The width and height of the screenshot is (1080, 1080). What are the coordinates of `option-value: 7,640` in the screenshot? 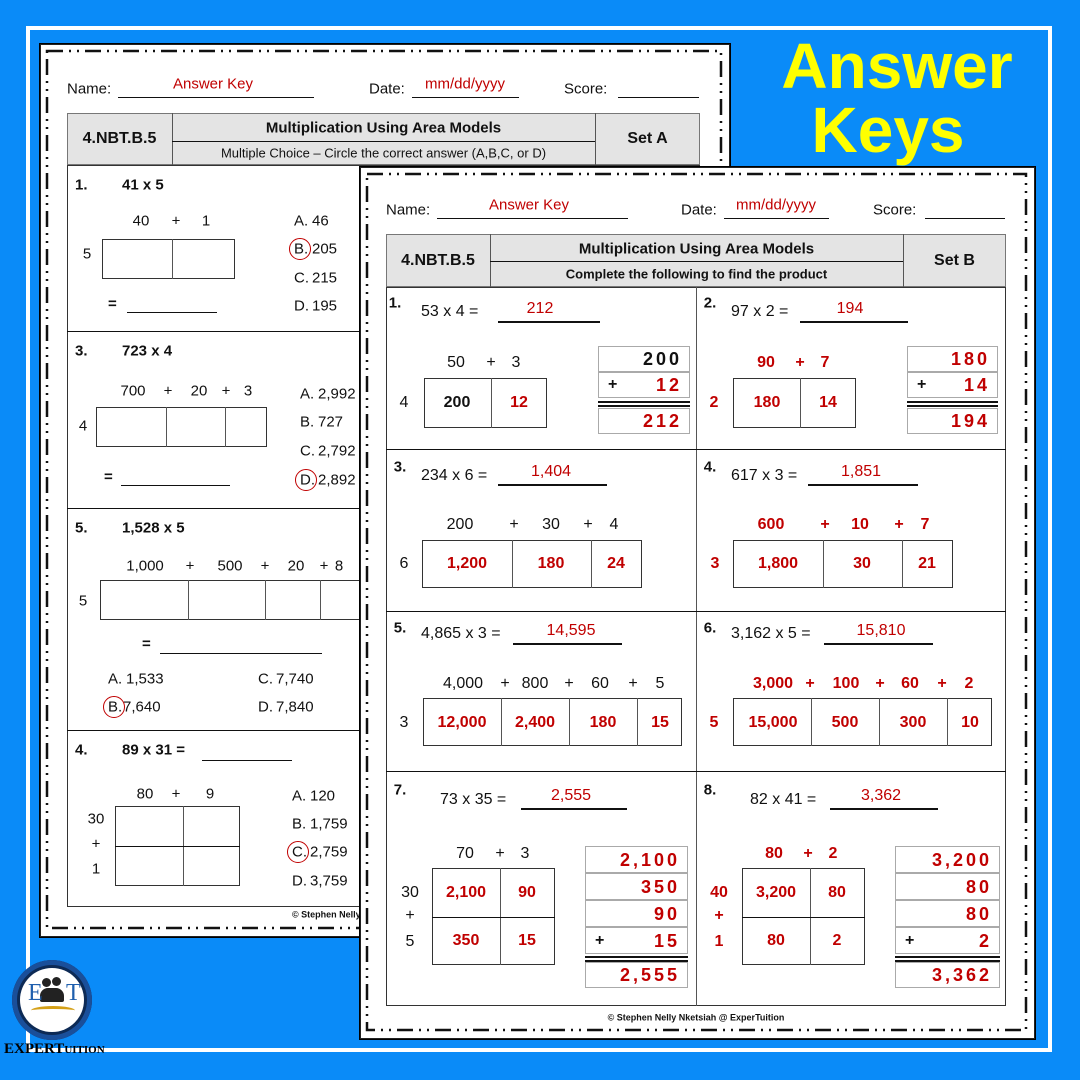 It's located at (142, 707).